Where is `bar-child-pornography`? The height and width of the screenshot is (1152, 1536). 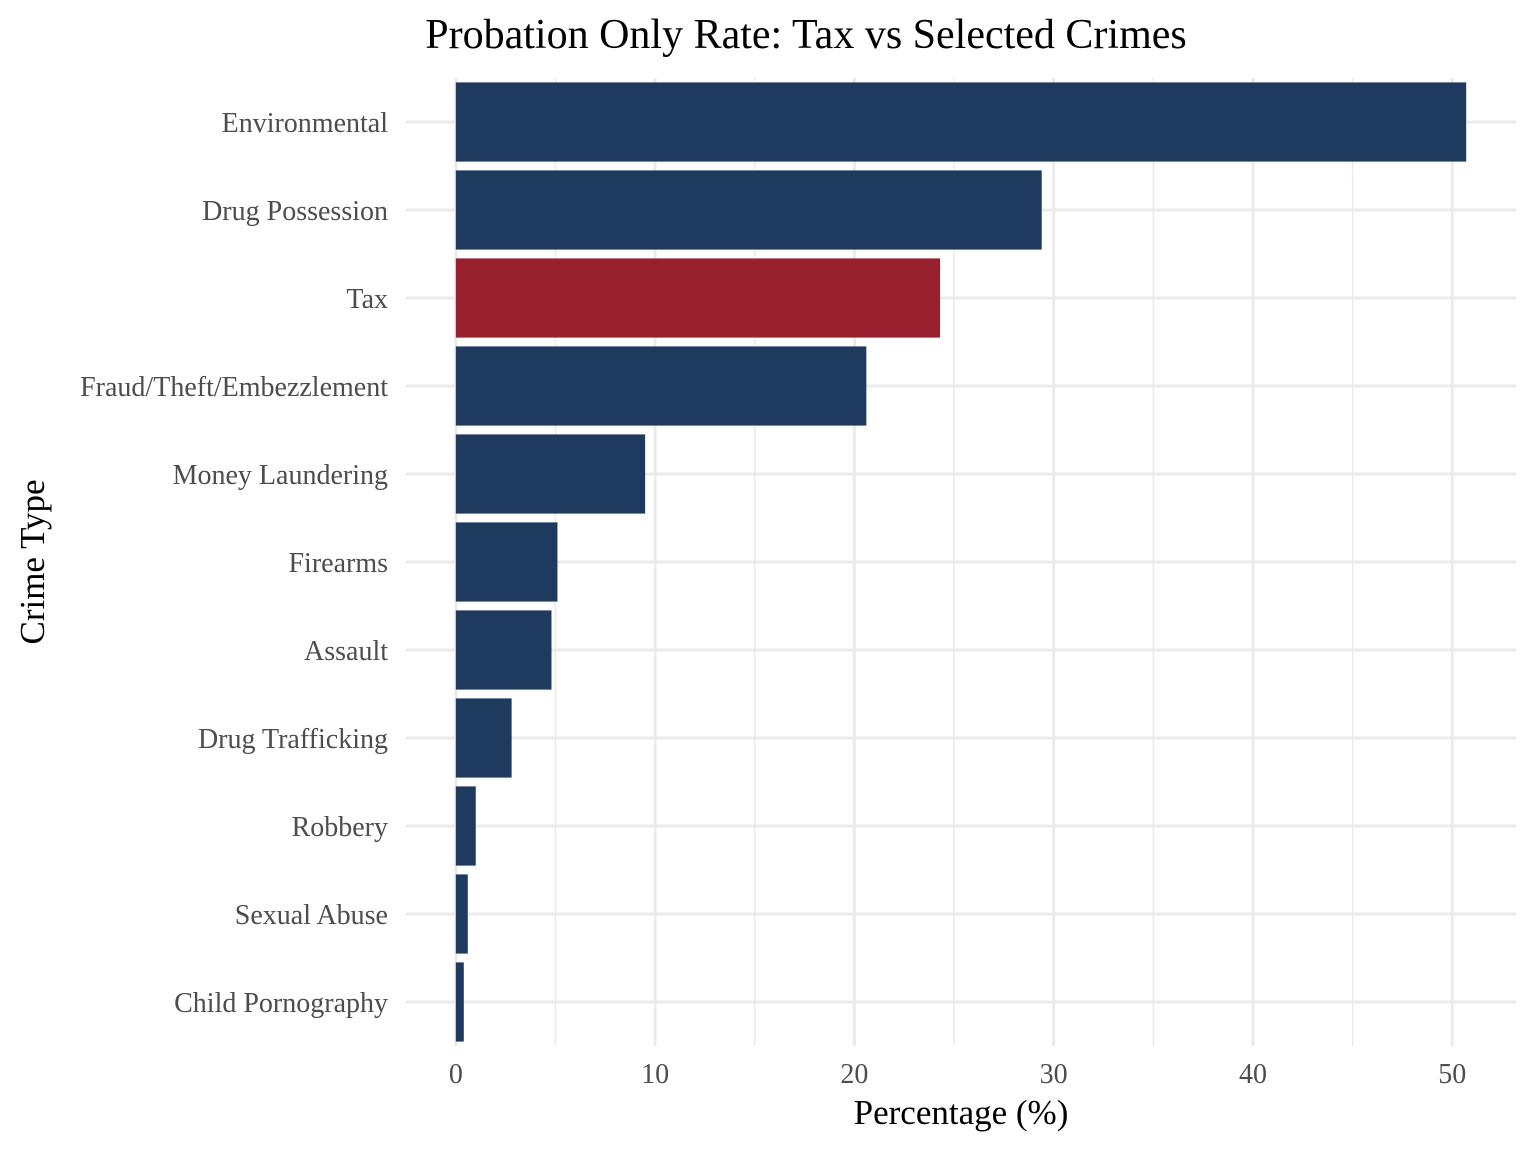
bar-child-pornography is located at coordinates (459, 1002).